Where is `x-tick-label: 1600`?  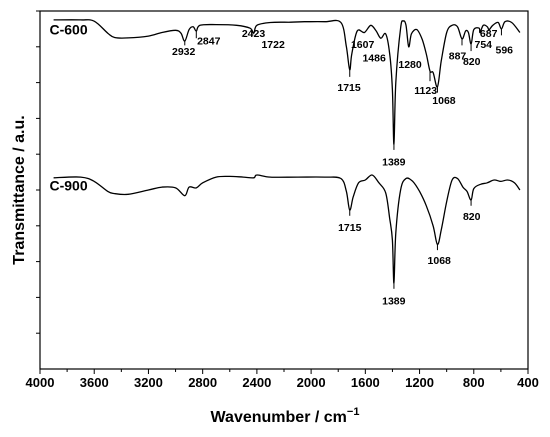 x-tick-label: 1600 is located at coordinates (365, 382).